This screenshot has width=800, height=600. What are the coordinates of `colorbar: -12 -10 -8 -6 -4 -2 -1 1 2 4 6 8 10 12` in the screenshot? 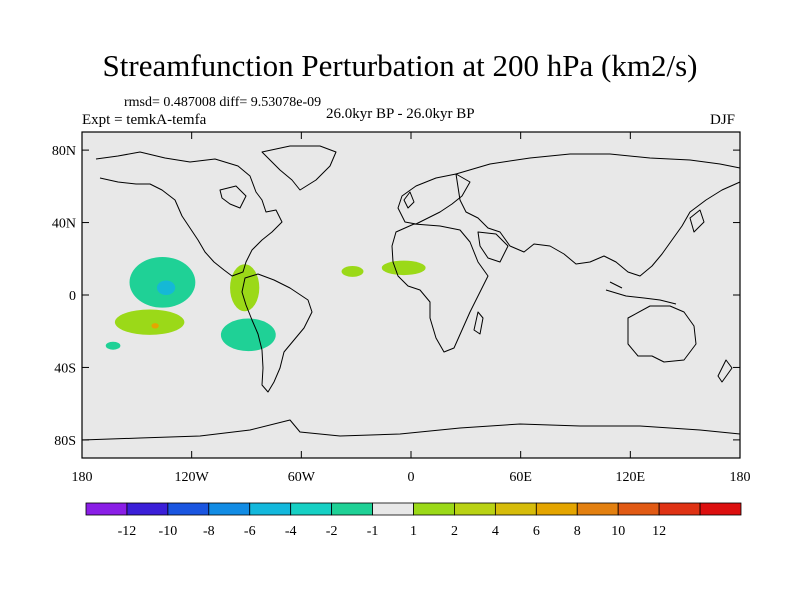 It's located at (413, 520).